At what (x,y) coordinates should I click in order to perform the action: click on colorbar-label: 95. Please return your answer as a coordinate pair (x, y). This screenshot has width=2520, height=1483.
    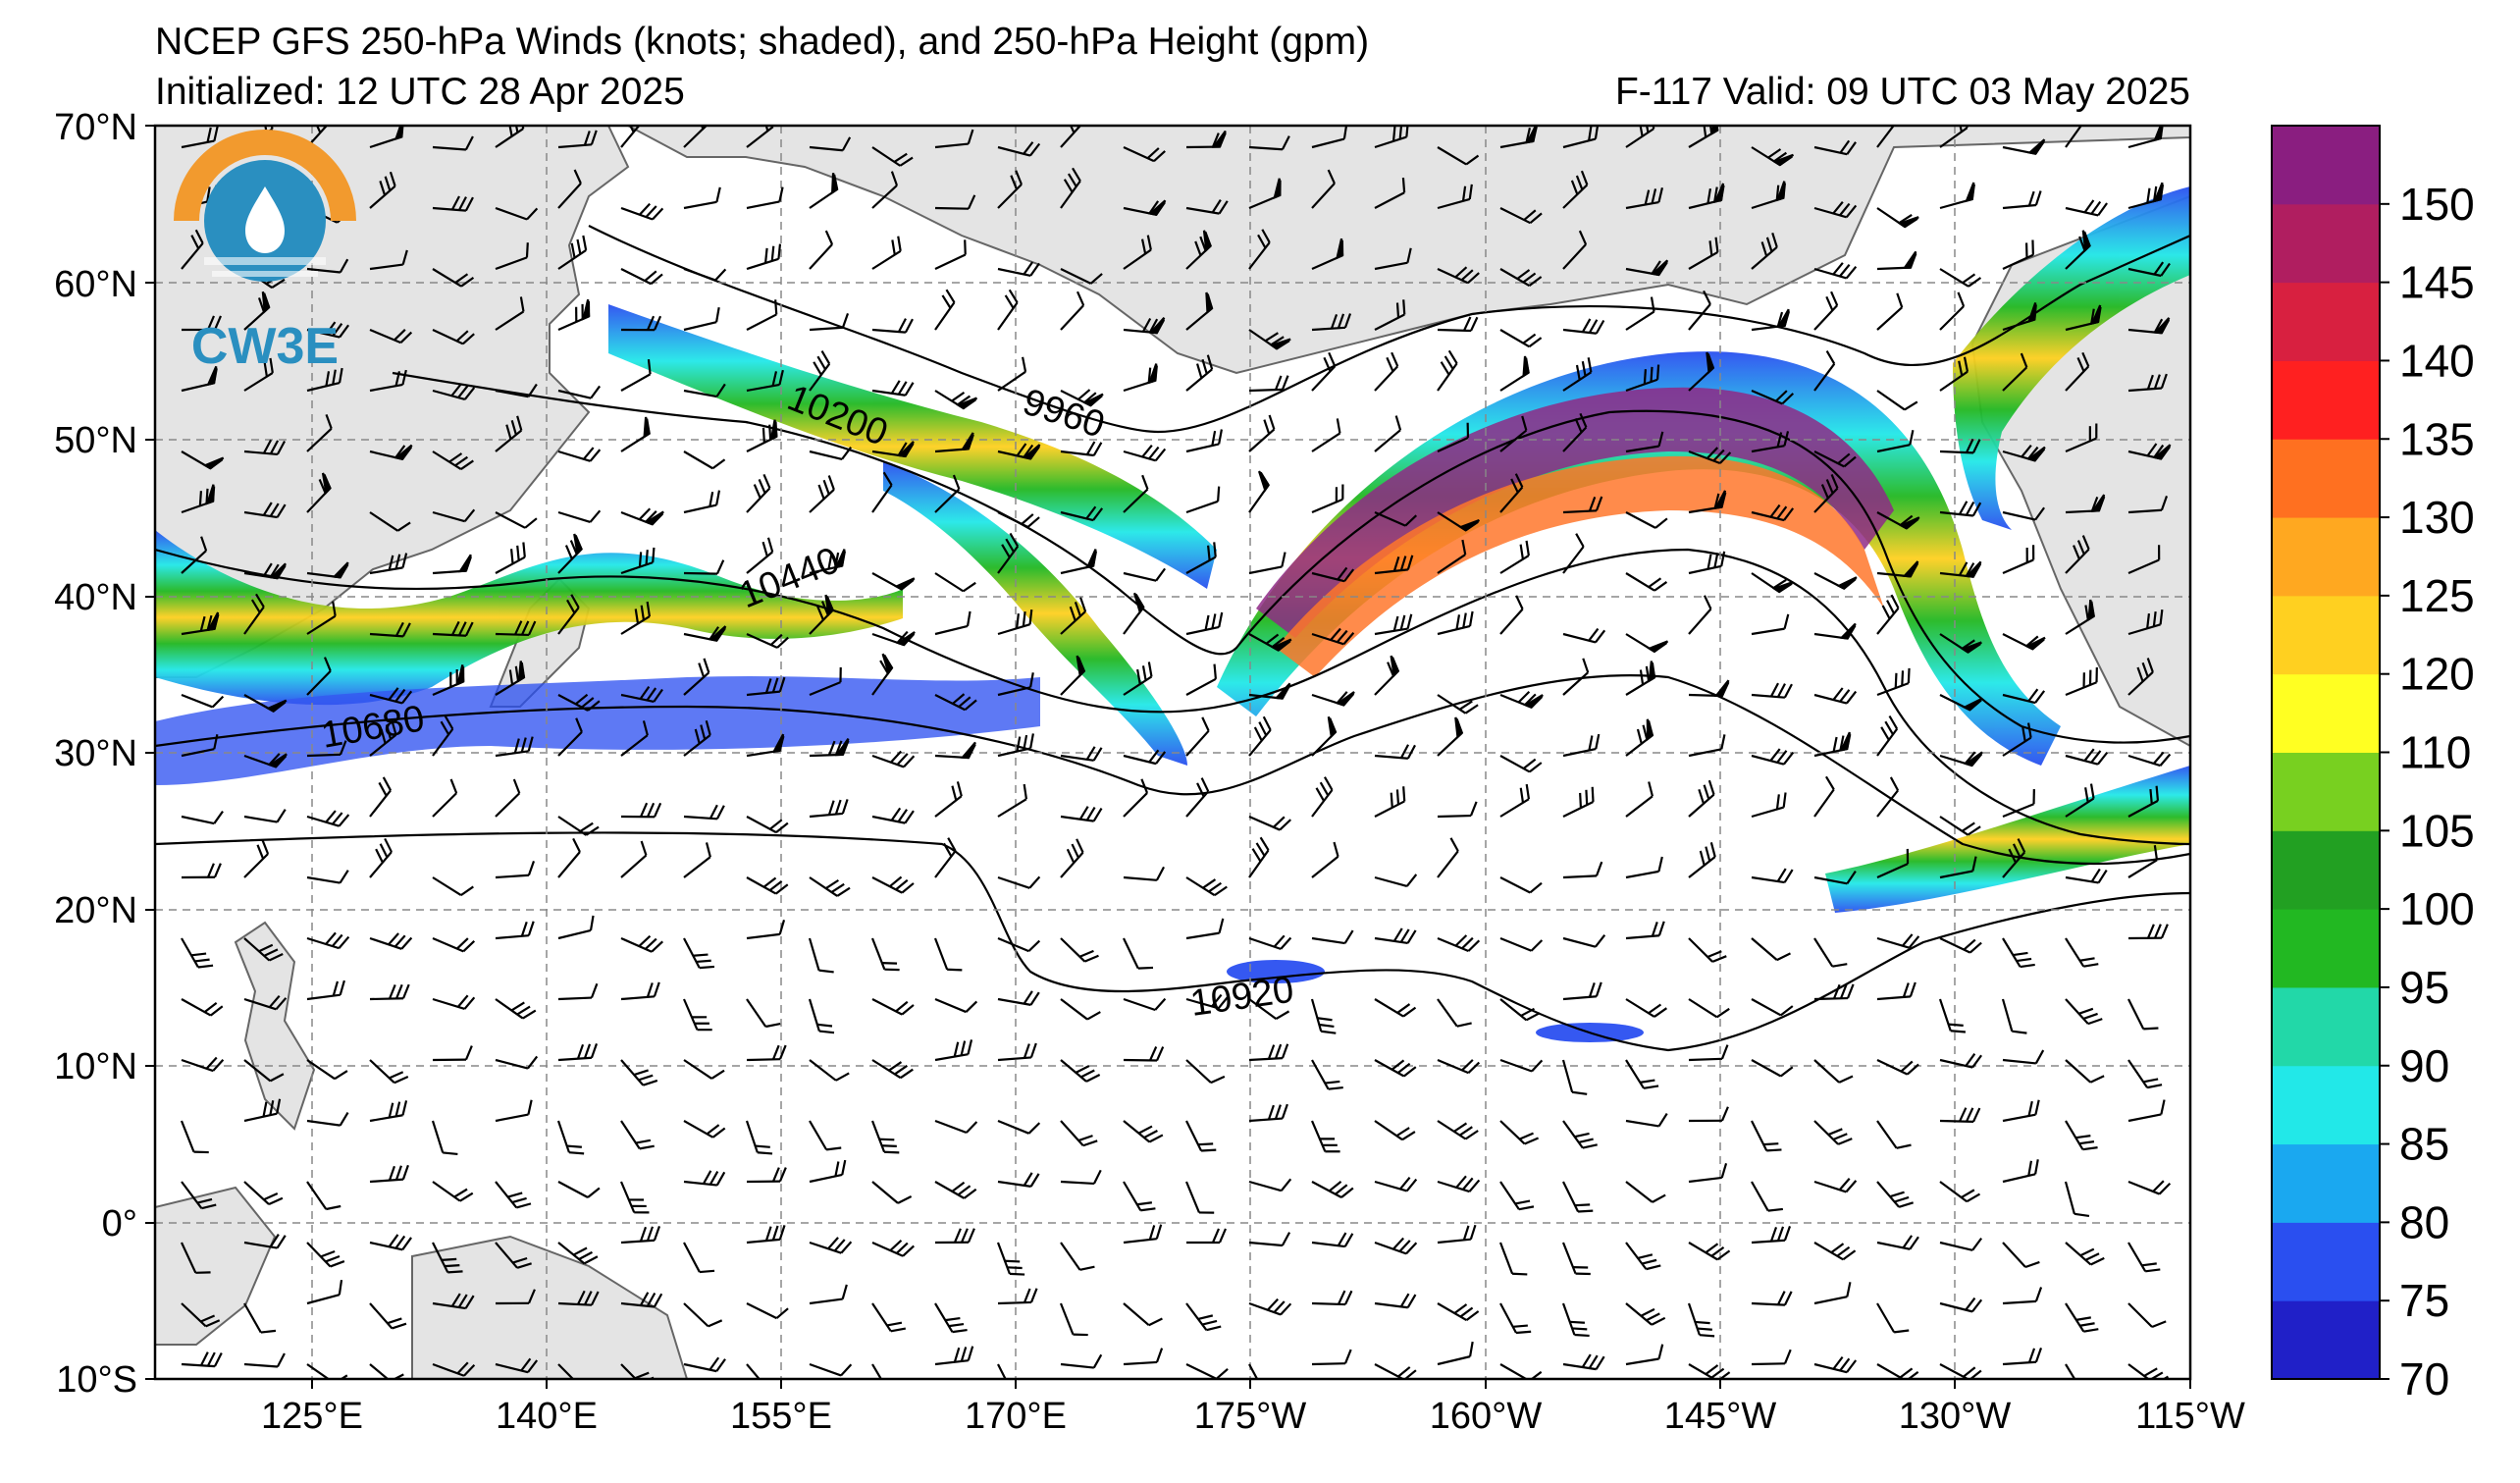
    Looking at the image, I should click on (2424, 988).